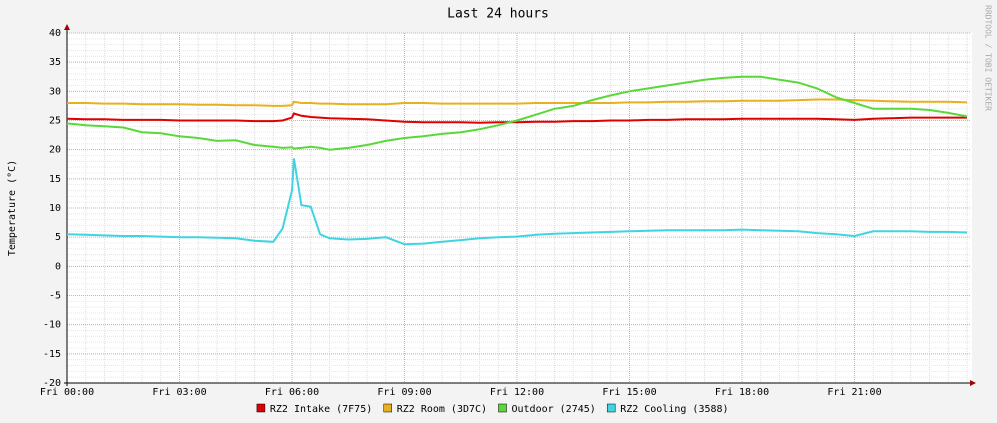  Describe the element at coordinates (55, 296) in the screenshot. I see `y-tick-label: -5` at that location.